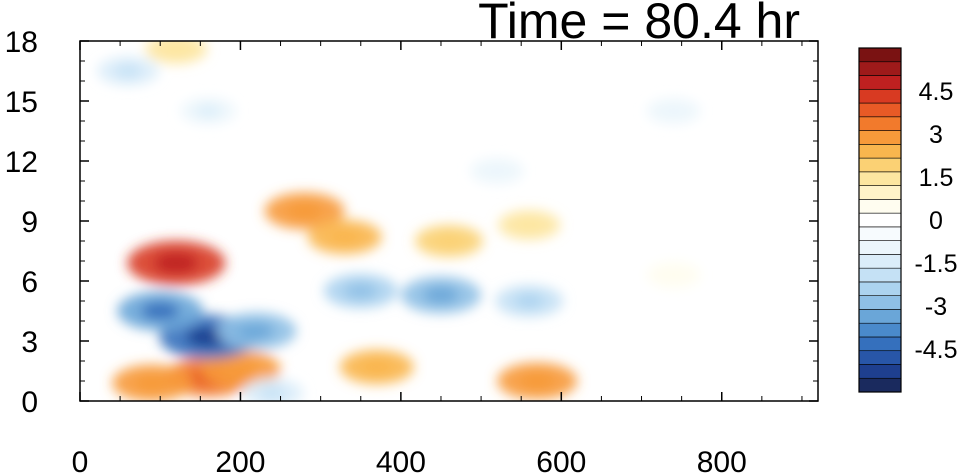 The width and height of the screenshot is (965, 473). What do you see at coordinates (80, 459) in the screenshot?
I see `x-tick-label: 0` at bounding box center [80, 459].